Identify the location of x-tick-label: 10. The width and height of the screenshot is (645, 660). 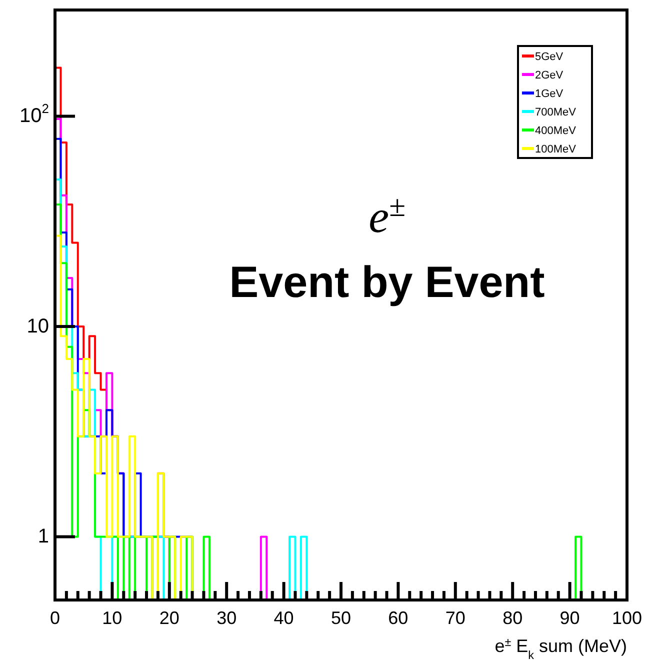
(112, 618).